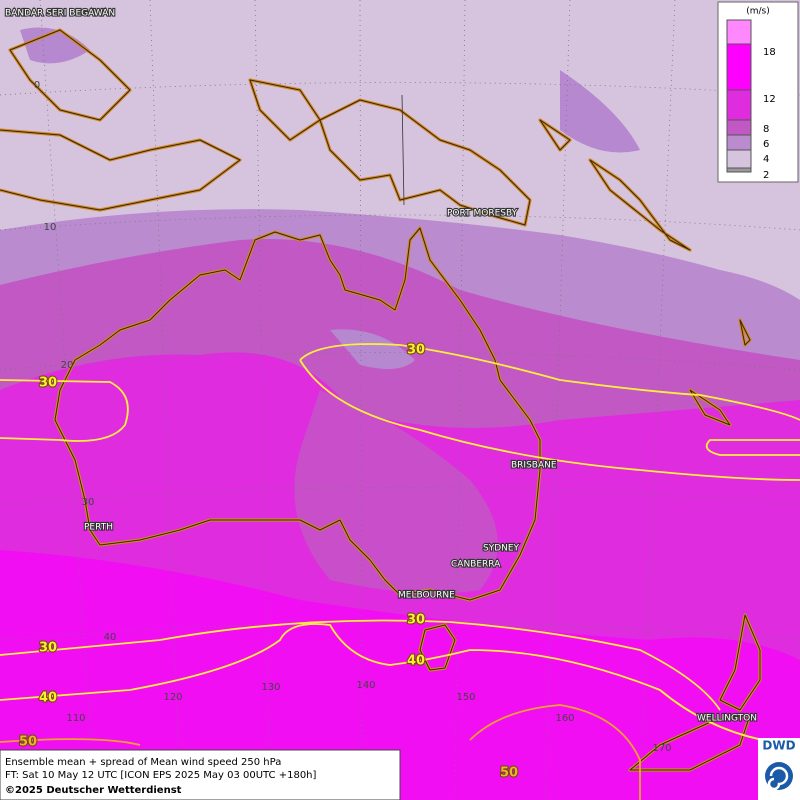 This screenshot has width=800, height=800. I want to click on city-label: BANDAR SERI BEGAWAN, so click(60, 14).